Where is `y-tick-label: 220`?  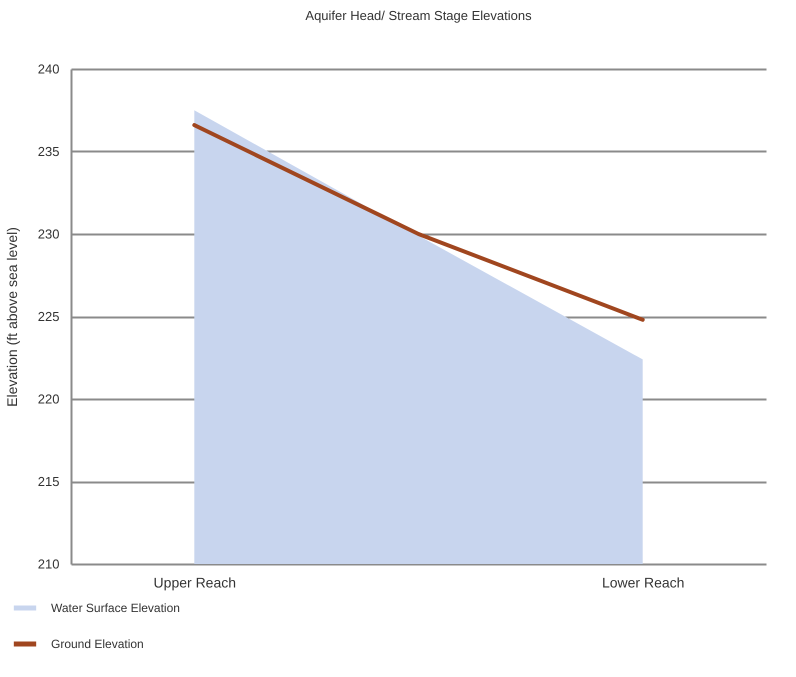
y-tick-label: 220 is located at coordinates (49, 399).